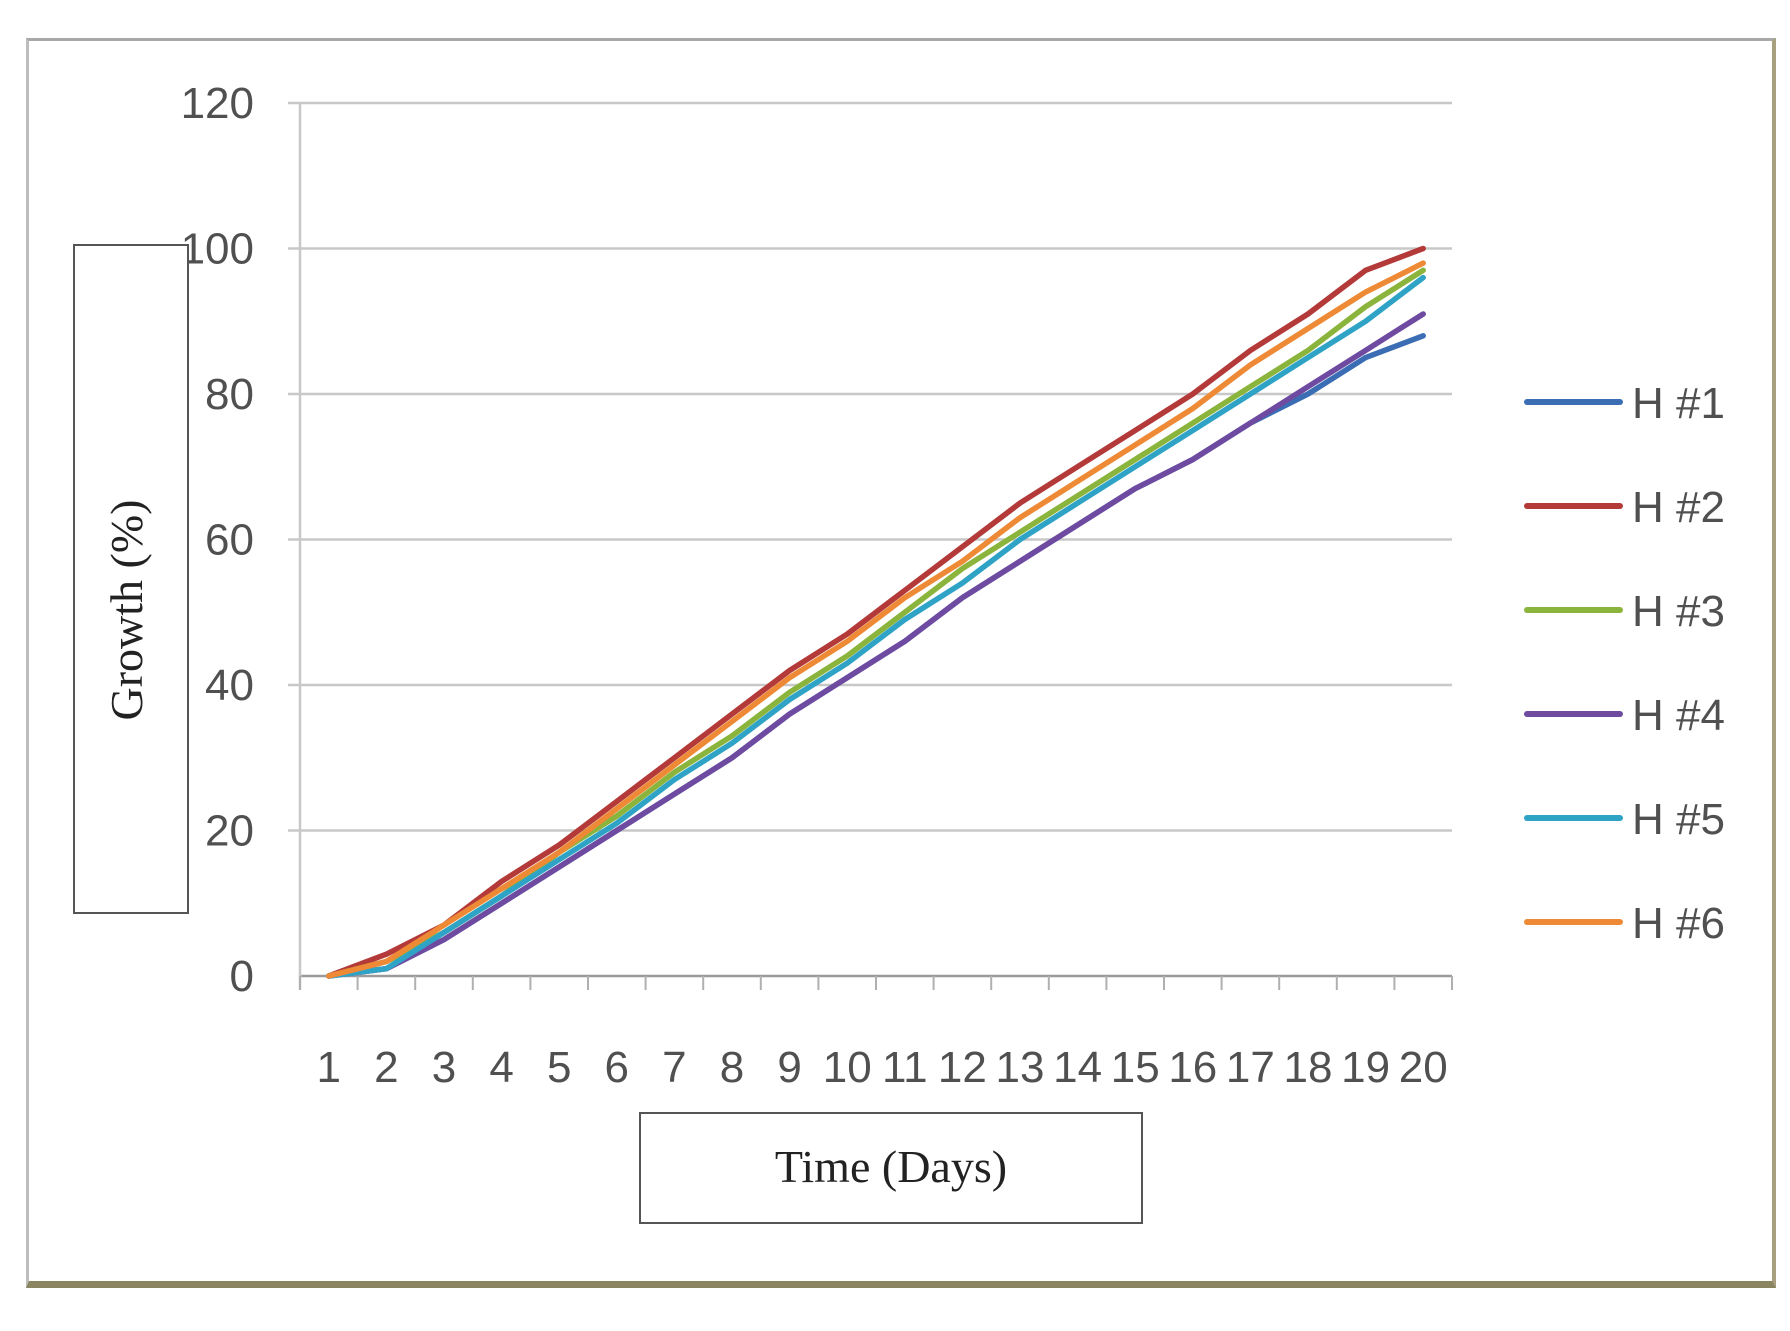 This screenshot has width=1790, height=1331. What do you see at coordinates (905, 1067) in the screenshot?
I see `x-tick-label: 11` at bounding box center [905, 1067].